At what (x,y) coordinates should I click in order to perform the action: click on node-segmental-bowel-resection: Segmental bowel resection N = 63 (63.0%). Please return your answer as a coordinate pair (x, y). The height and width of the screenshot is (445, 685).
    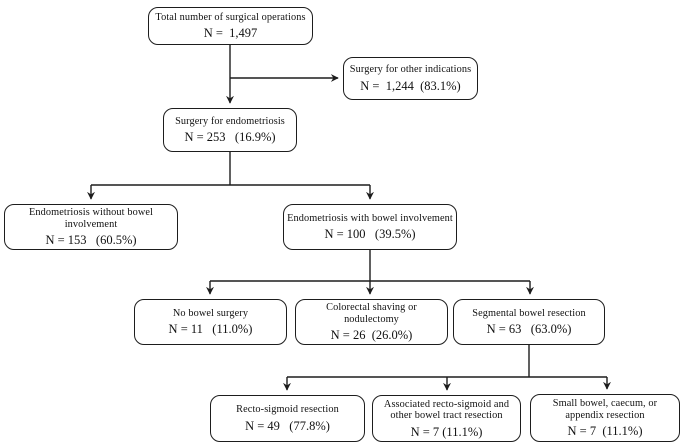
    Looking at the image, I should click on (529, 322).